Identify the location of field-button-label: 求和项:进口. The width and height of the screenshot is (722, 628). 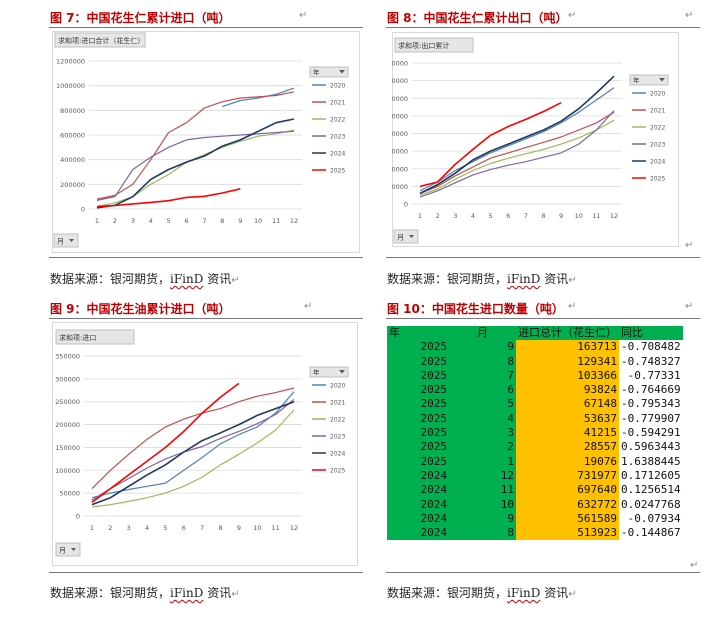
(77, 337).